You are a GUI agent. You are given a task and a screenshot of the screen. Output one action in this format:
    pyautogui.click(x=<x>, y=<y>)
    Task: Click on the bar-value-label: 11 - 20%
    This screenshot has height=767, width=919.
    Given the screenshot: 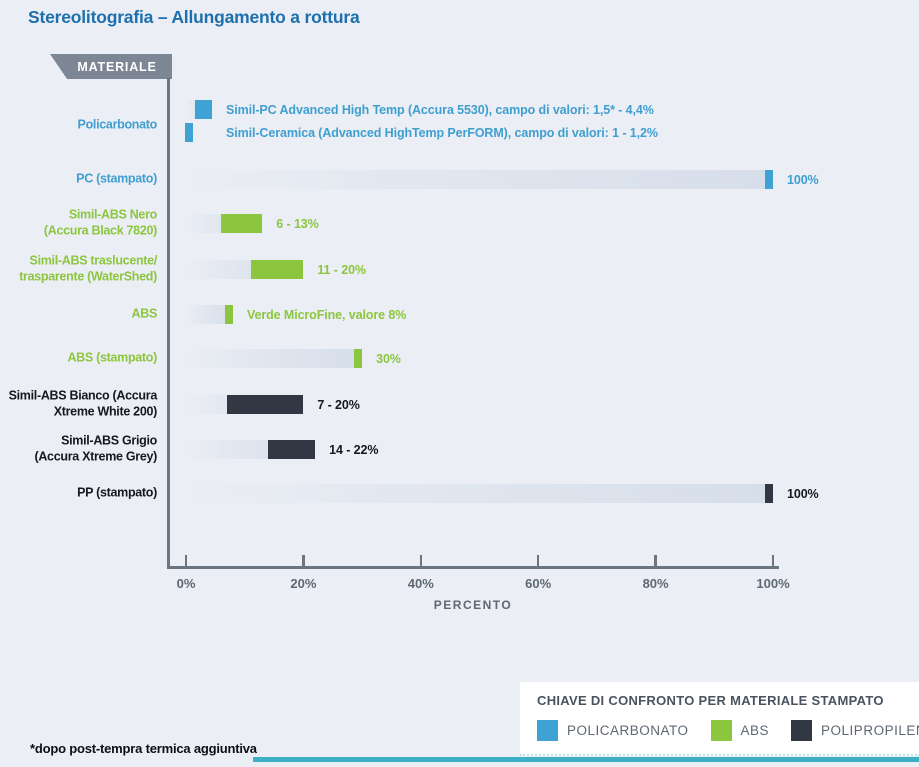 What is the action you would take?
    pyautogui.click(x=341, y=269)
    